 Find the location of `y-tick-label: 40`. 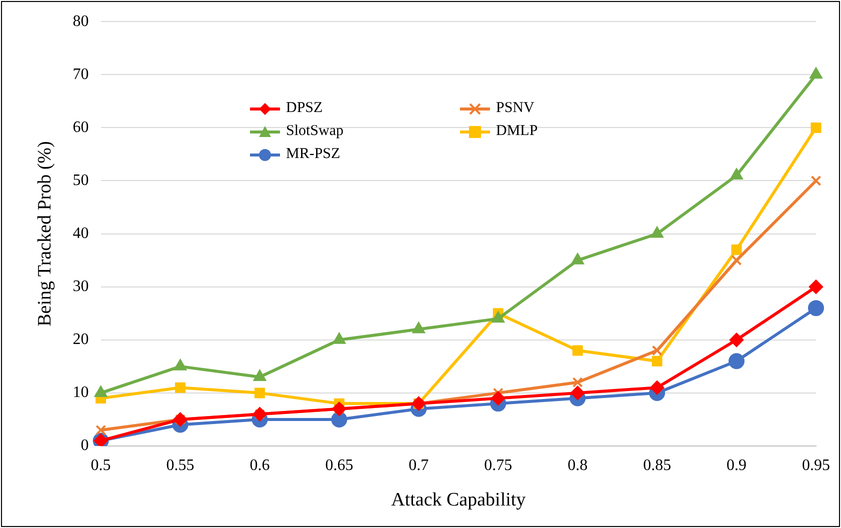

y-tick-label: 40 is located at coordinates (80, 233).